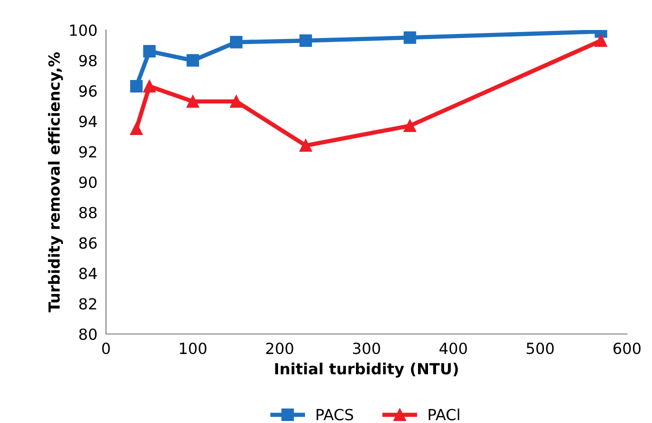 The width and height of the screenshot is (652, 423). What do you see at coordinates (88, 60) in the screenshot?
I see `y-tick-label: 98` at bounding box center [88, 60].